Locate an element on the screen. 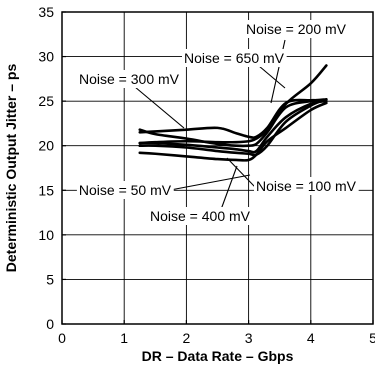 Image resolution: width=375 pixels, height=370 pixels. x-axis-title: DR – Data Rate – Gbps is located at coordinates (218, 356).